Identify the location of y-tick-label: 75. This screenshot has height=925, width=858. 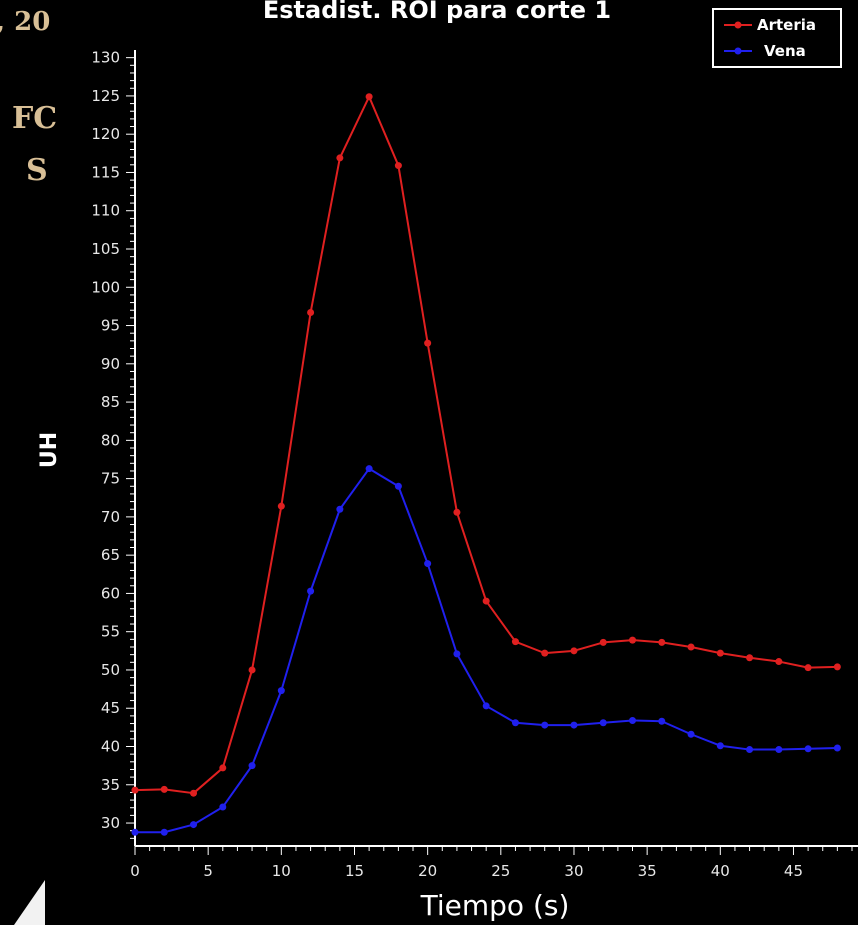
(110, 479).